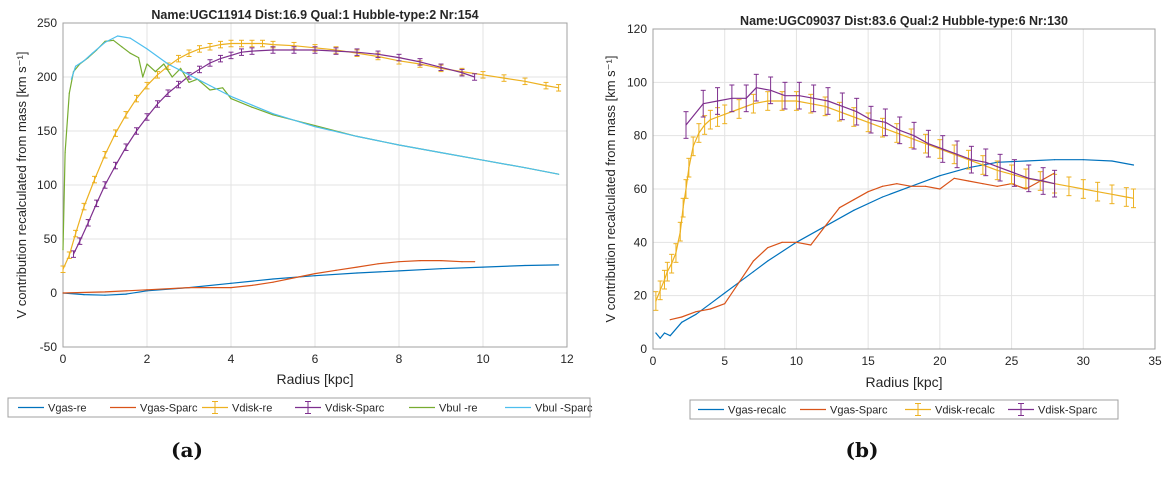  I want to click on x-tick-label: 8, so click(399, 359).